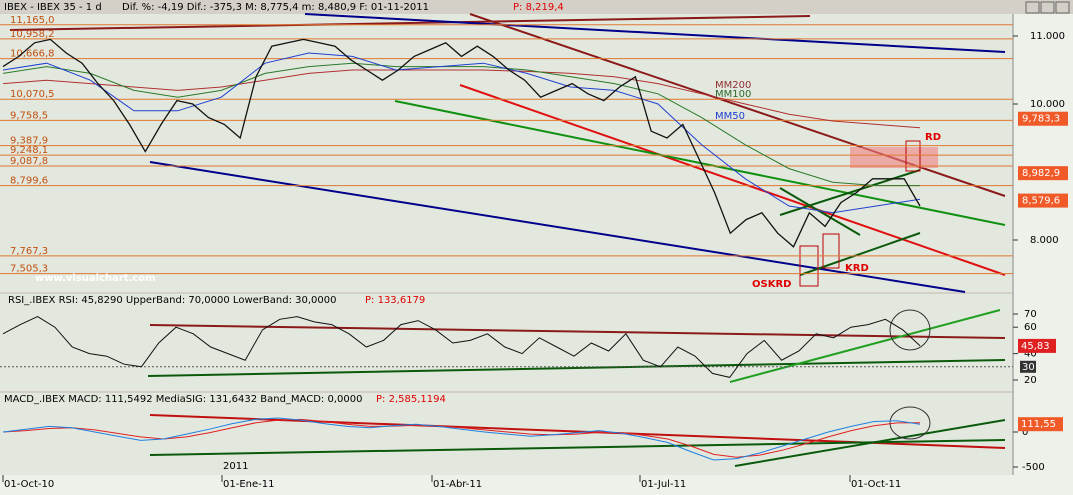 Image resolution: width=1073 pixels, height=495 pixels. What do you see at coordinates (95, 278) in the screenshot?
I see `watermark: www.visualchart.com` at bounding box center [95, 278].